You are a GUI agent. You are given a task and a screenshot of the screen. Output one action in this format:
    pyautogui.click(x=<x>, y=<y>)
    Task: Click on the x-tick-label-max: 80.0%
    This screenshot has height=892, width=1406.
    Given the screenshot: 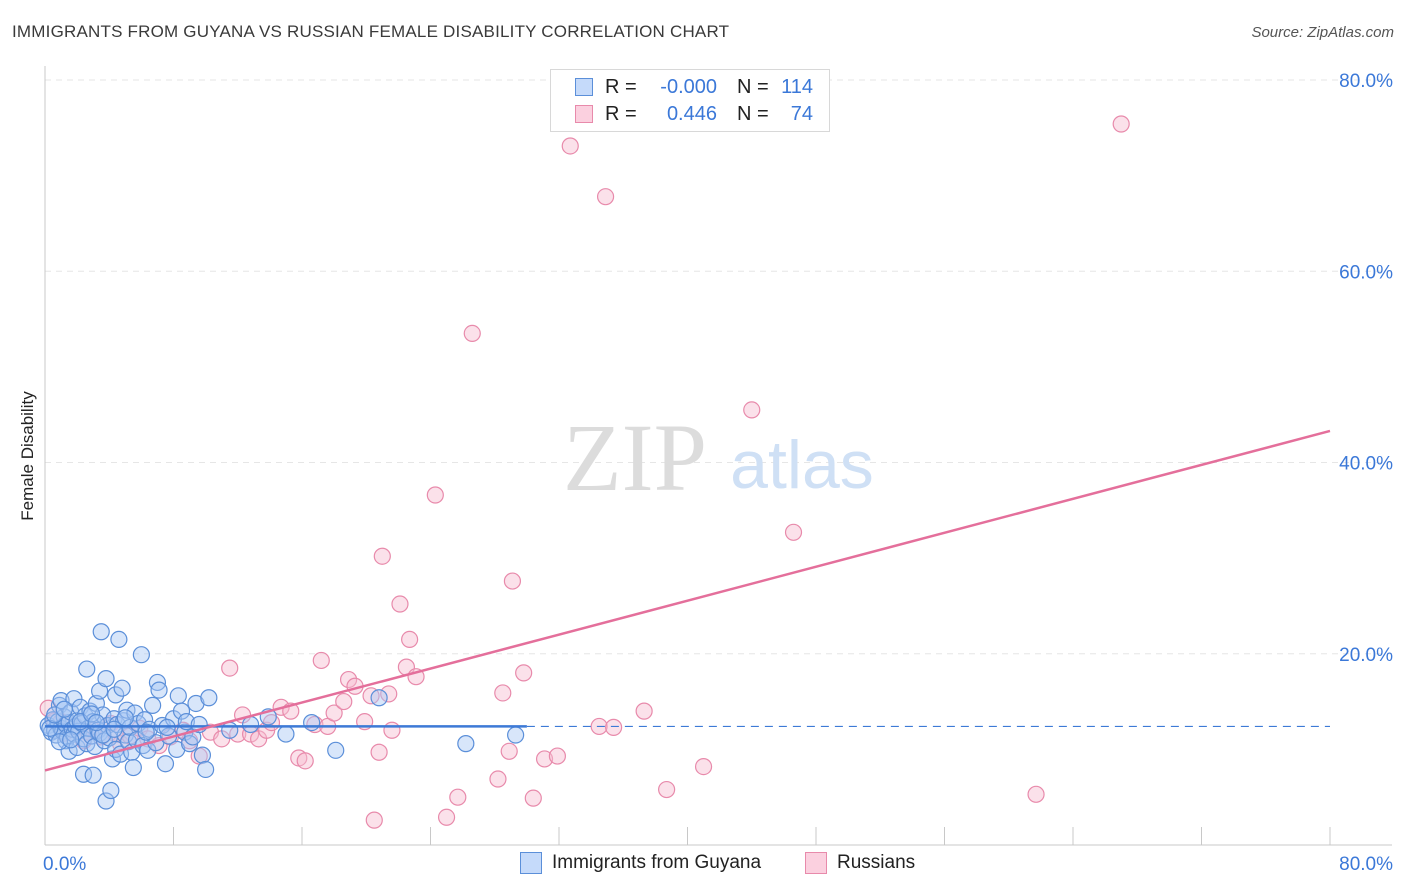 What is the action you would take?
    pyautogui.click(x=1366, y=864)
    